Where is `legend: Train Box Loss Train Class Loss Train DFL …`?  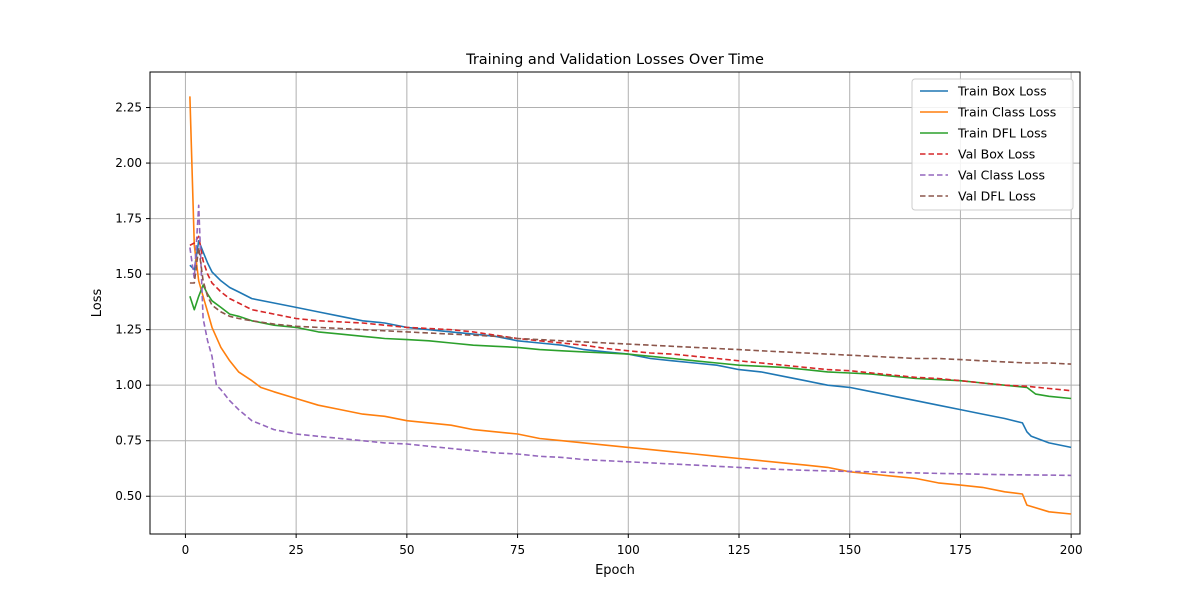
legend: Train Box Loss Train Class Loss Train DFL … is located at coordinates (992, 144).